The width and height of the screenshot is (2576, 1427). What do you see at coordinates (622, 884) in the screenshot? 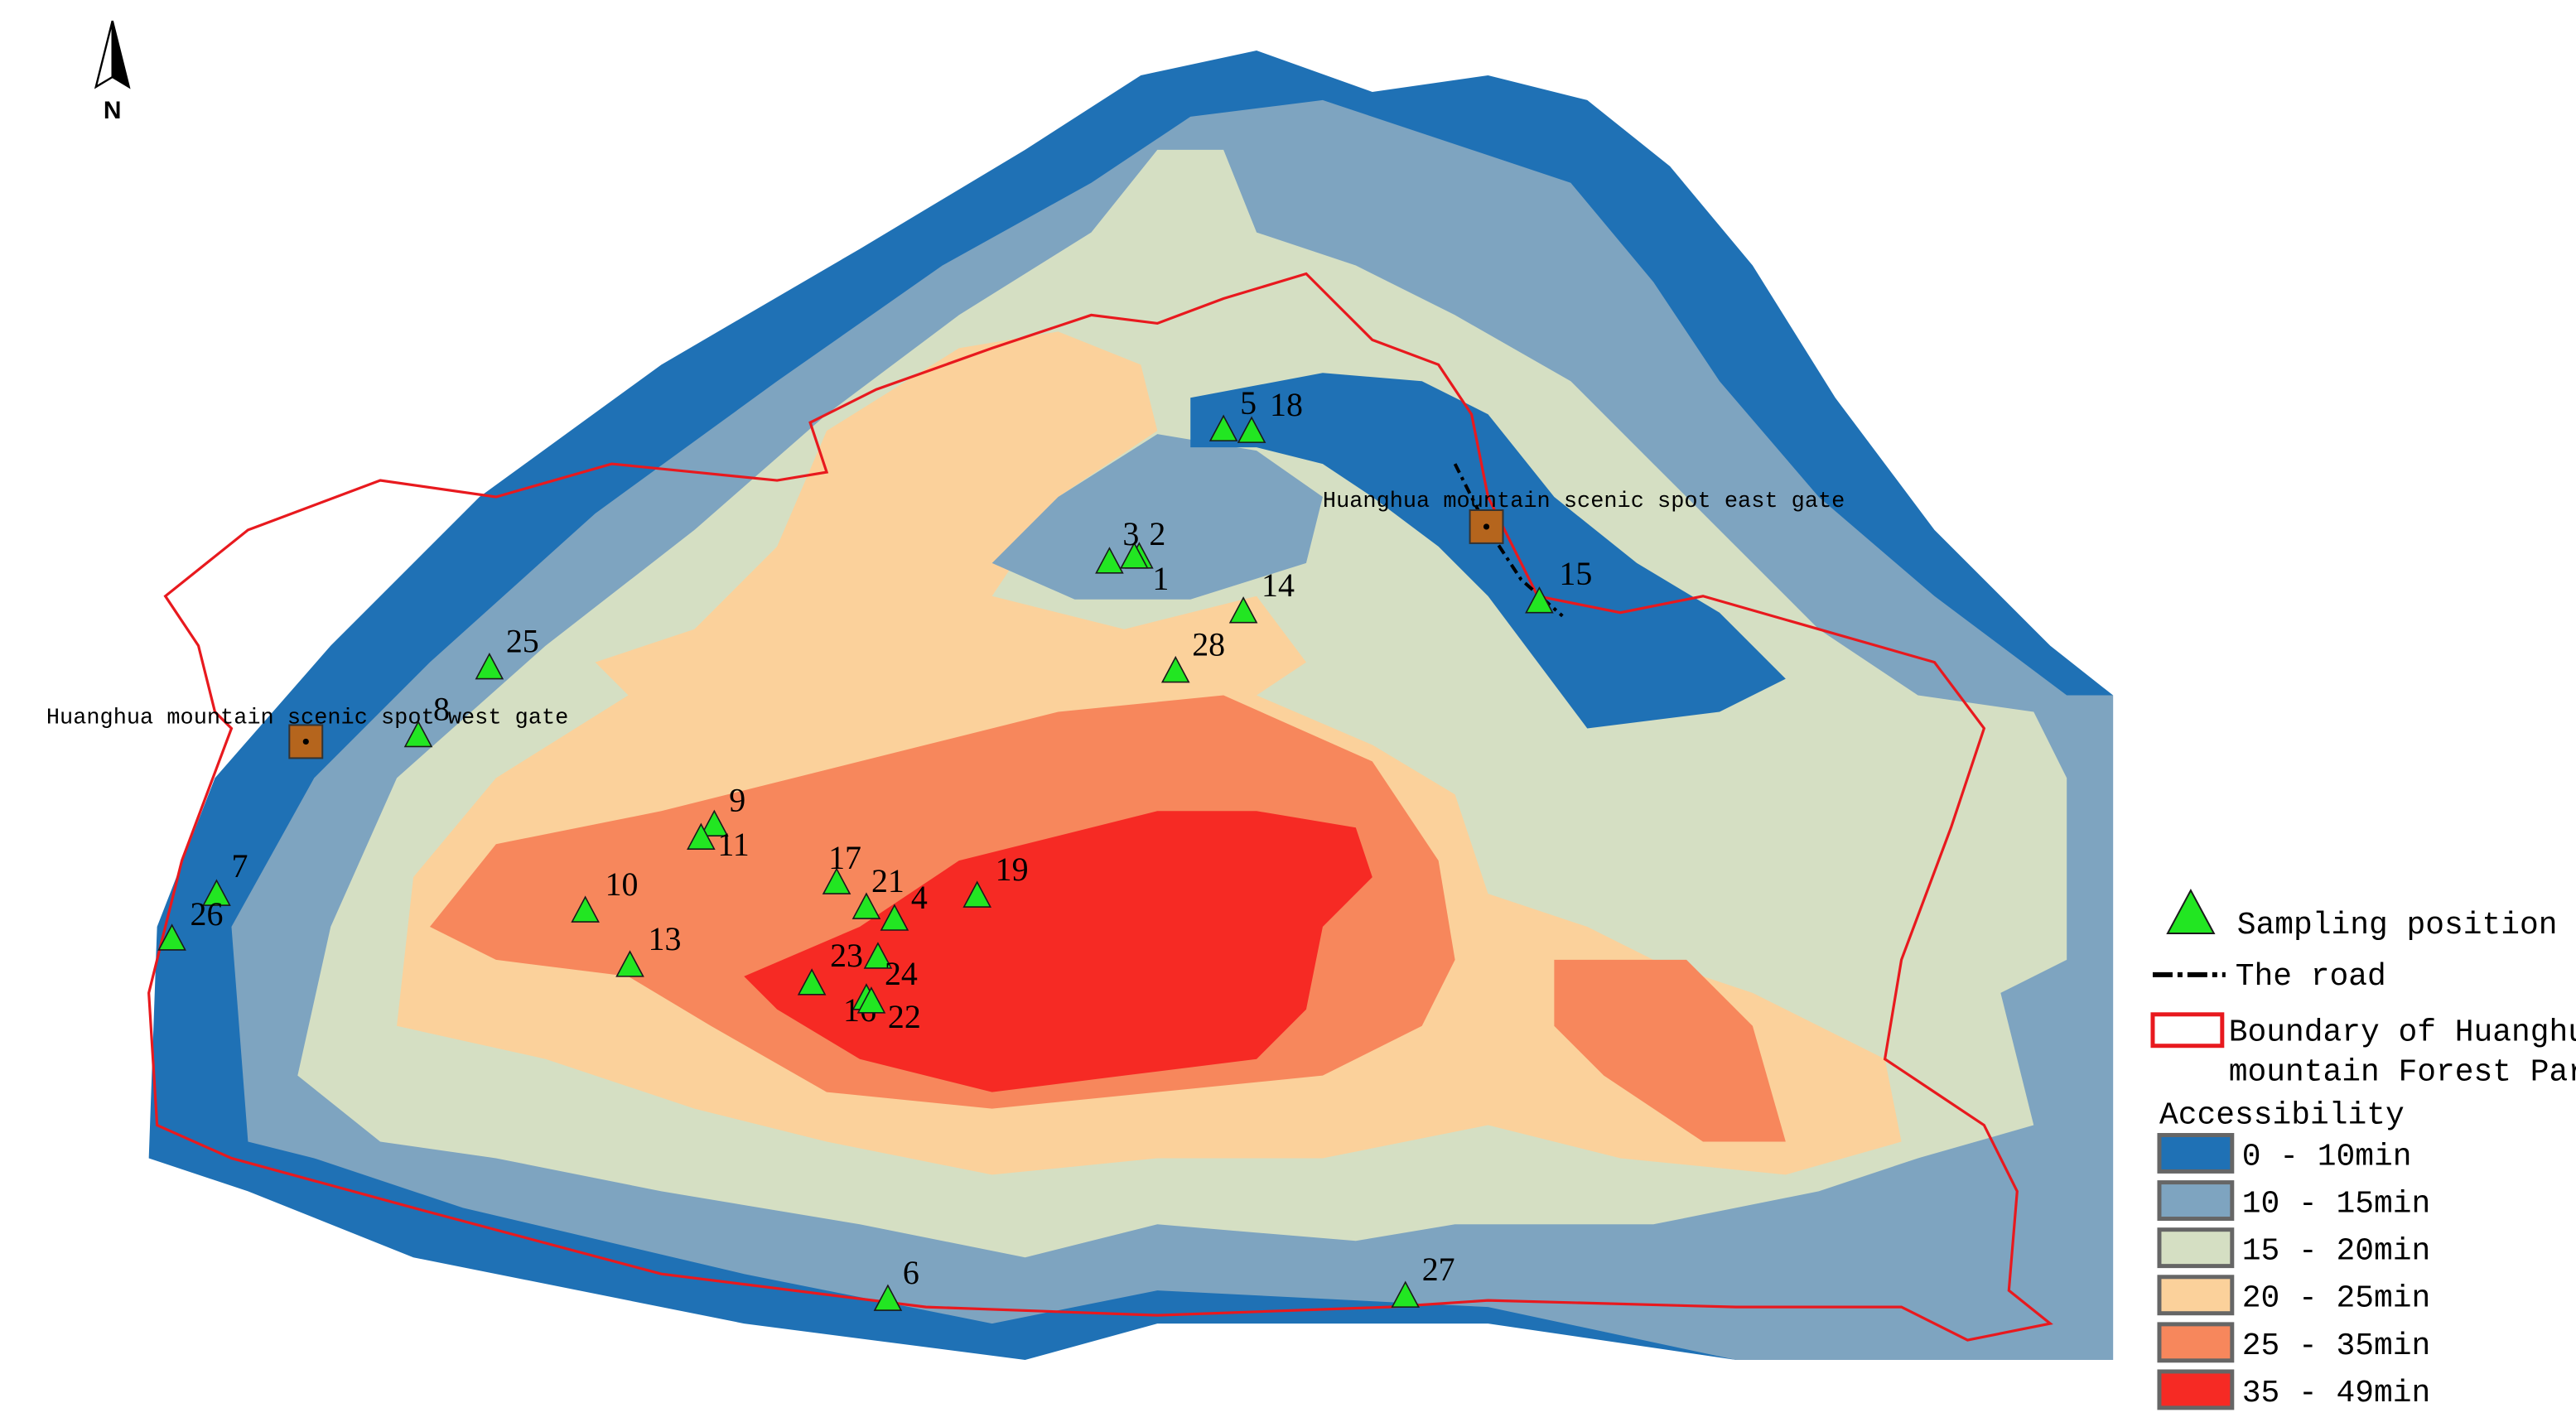
I see `sampling-label: 10` at bounding box center [622, 884].